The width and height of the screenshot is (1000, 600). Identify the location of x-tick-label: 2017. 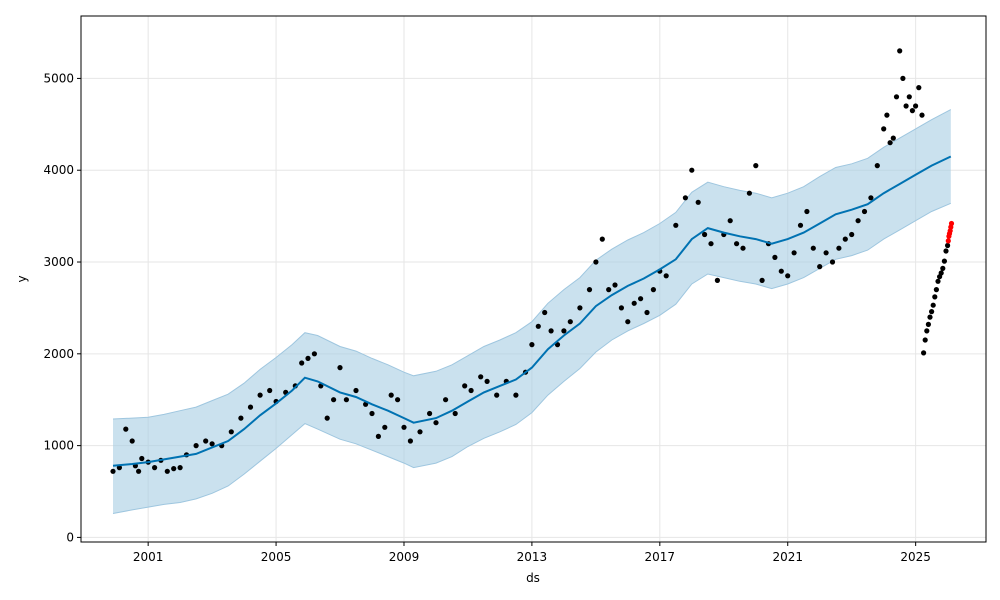
(660, 557).